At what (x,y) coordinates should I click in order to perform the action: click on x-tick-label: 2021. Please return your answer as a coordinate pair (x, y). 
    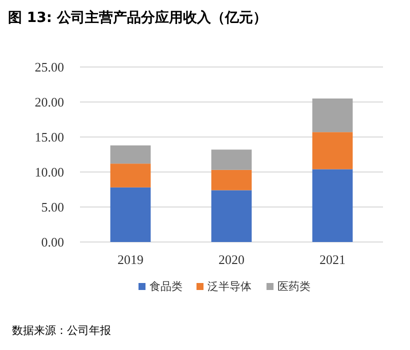
    Looking at the image, I should click on (333, 259).